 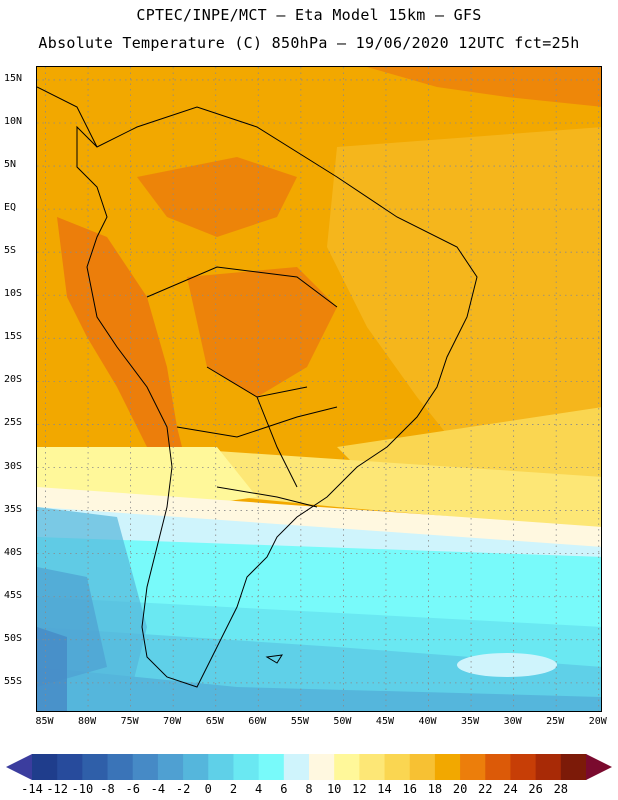 I want to click on longitude-label: 25W, so click(x=555, y=721).